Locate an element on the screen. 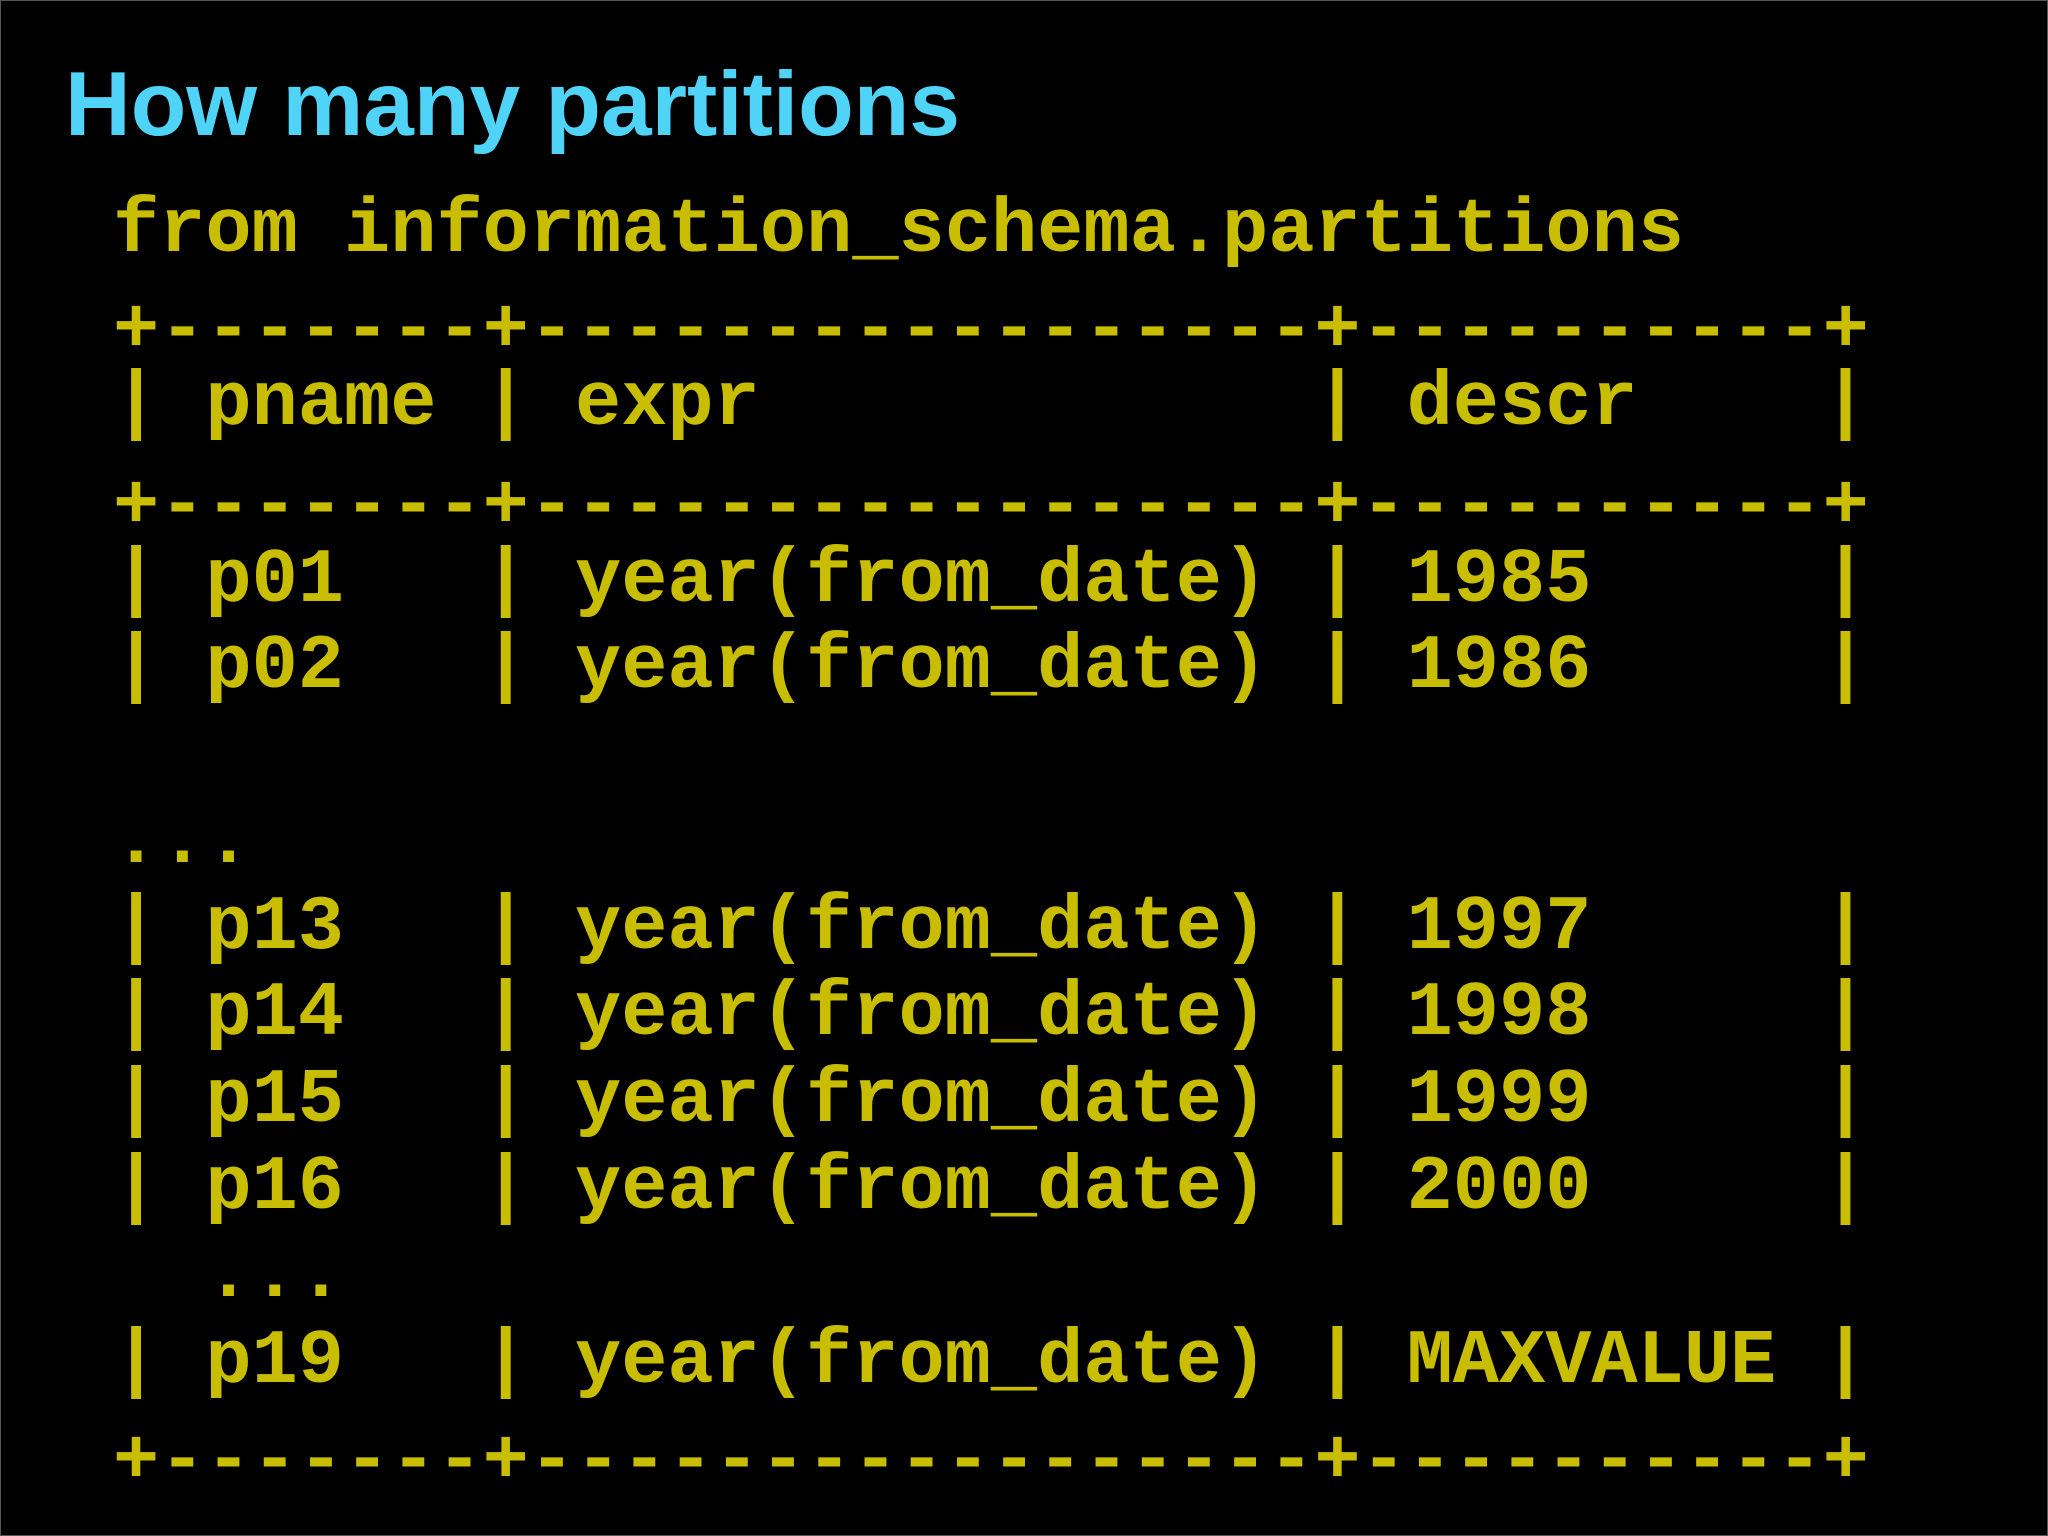 The height and width of the screenshot is (1536, 2048). column-header: descr is located at coordinates (1522, 404).